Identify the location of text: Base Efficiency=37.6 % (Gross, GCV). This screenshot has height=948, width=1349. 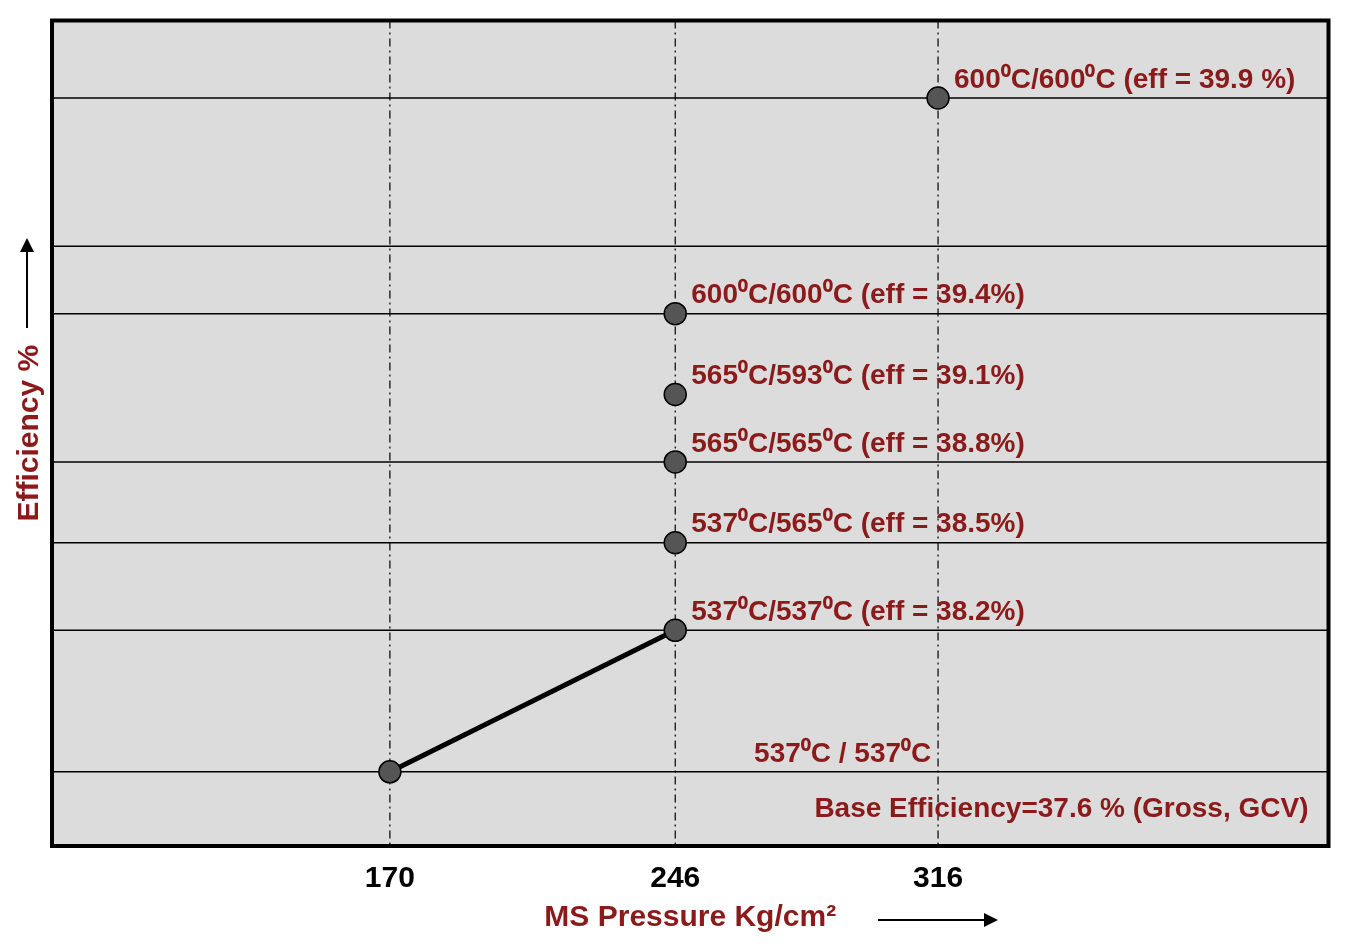
(1061, 807).